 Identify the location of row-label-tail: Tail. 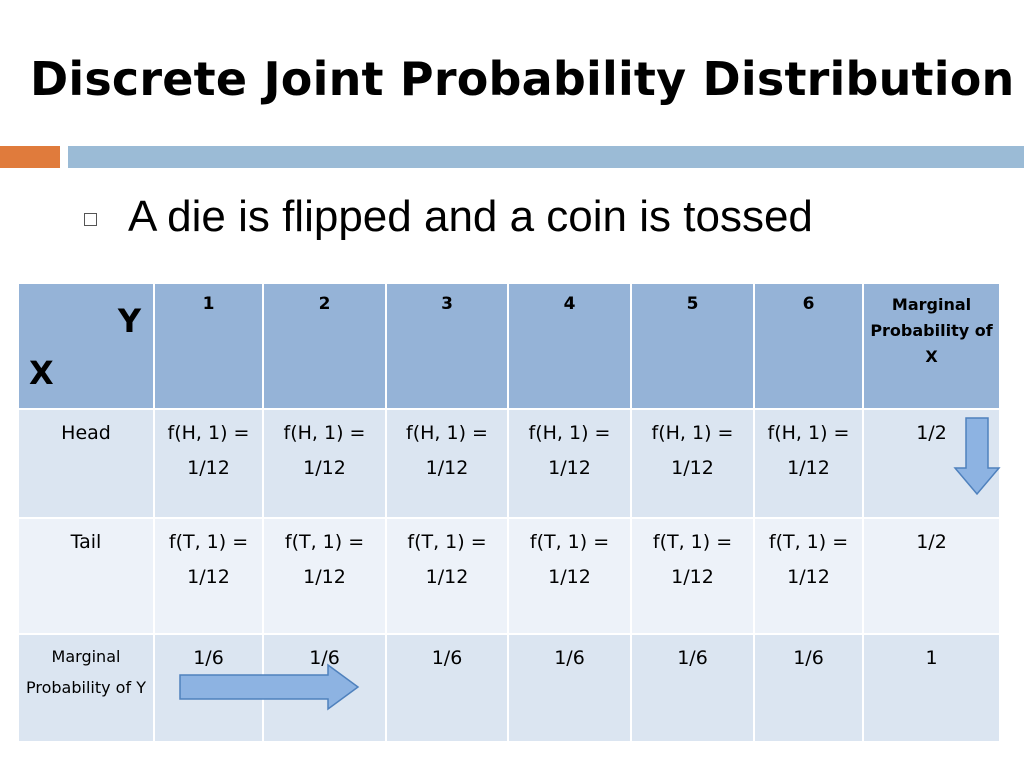
(86, 576).